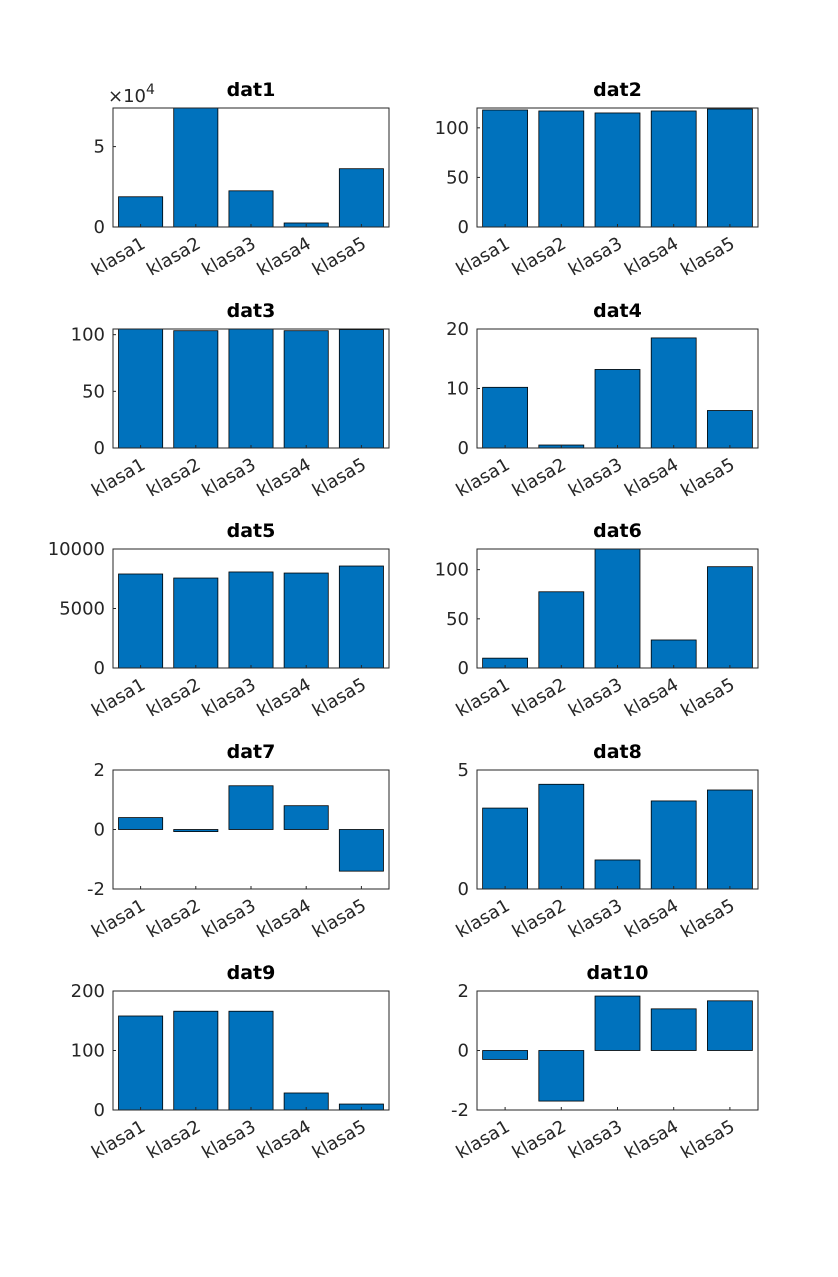 The width and height of the screenshot is (838, 1277). What do you see at coordinates (88, 991) in the screenshot?
I see `y-tick-label: 200` at bounding box center [88, 991].